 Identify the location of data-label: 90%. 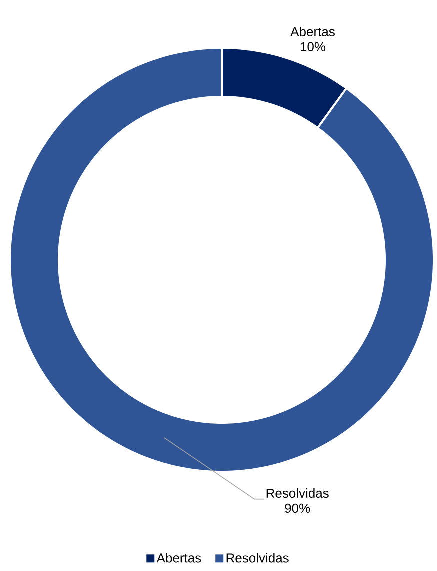
(297, 509).